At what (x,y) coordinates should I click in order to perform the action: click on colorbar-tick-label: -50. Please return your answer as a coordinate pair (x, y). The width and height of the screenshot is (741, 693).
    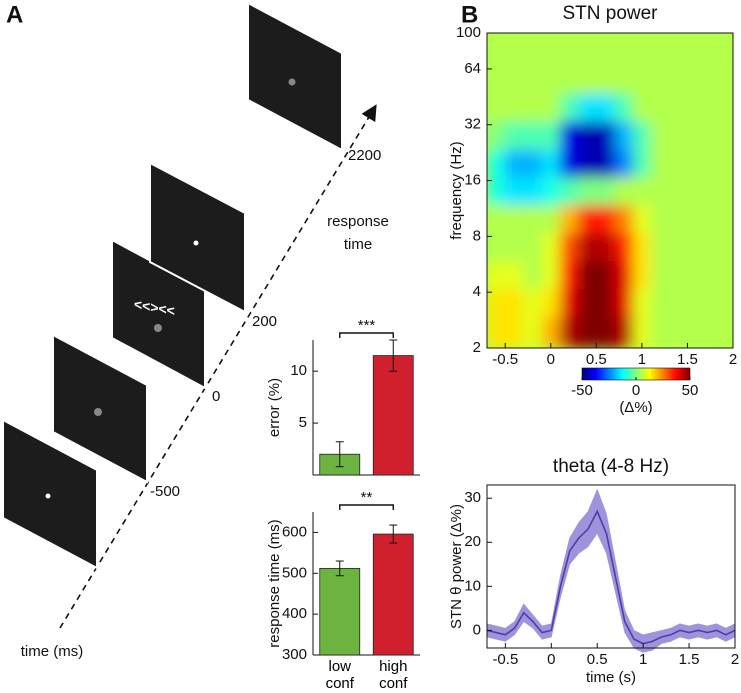
    Looking at the image, I should click on (582, 390).